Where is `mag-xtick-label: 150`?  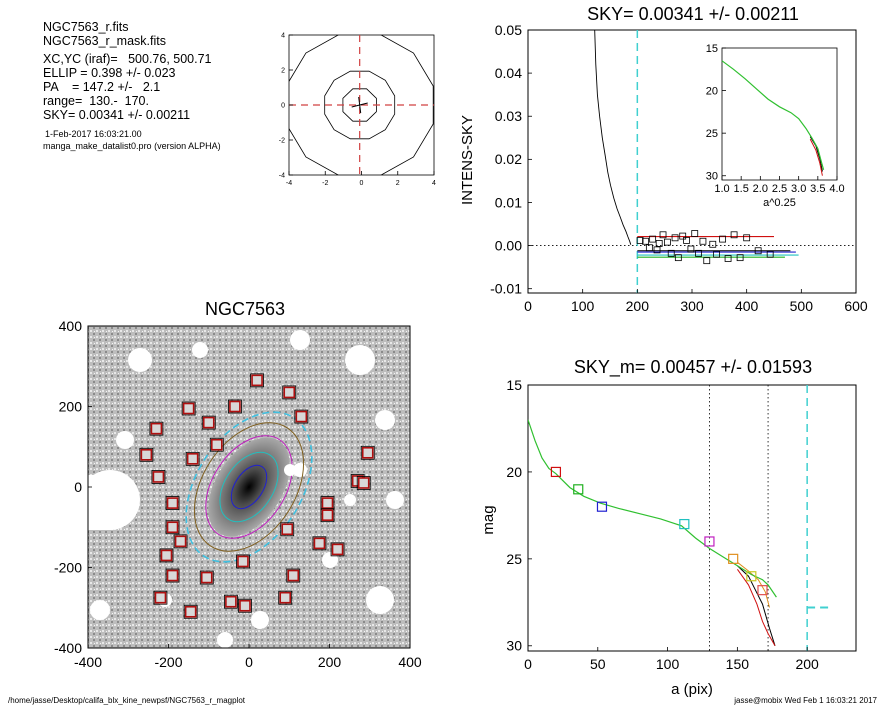 mag-xtick-label: 150 is located at coordinates (738, 664).